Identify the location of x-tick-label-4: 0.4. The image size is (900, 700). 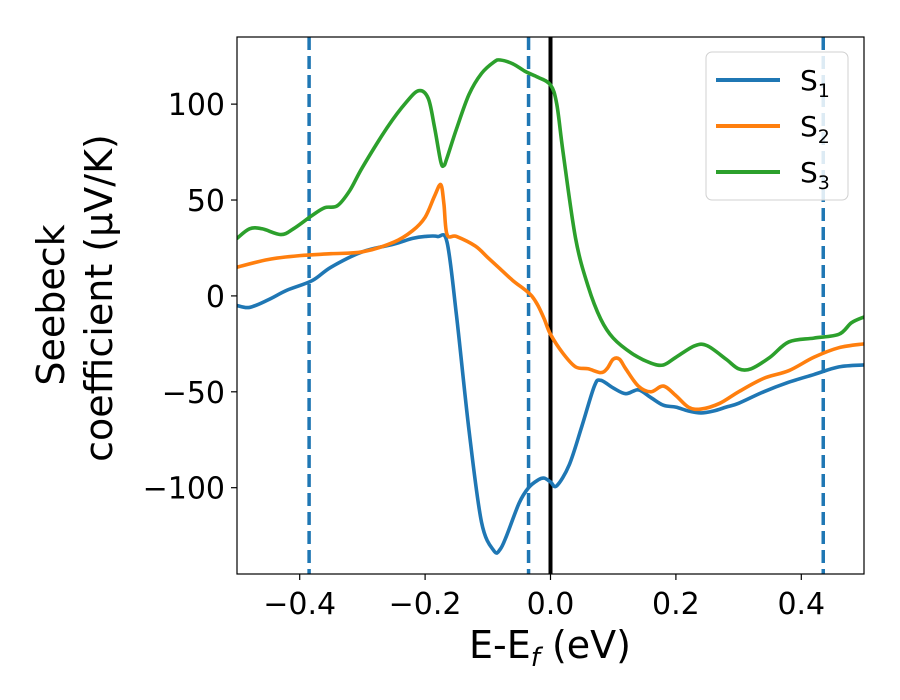
(801, 604).